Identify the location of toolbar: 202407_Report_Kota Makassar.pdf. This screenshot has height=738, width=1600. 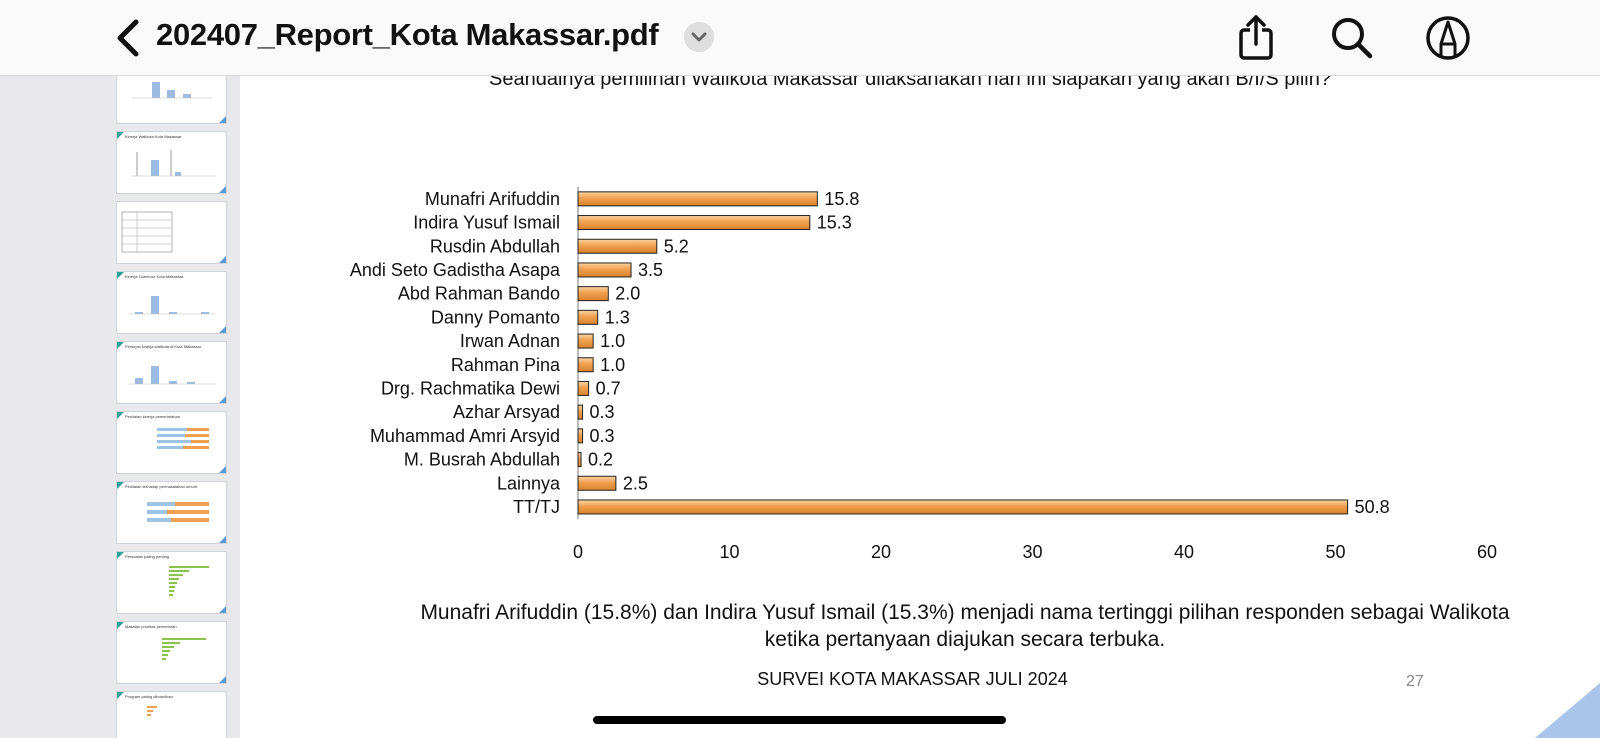
(800, 38).